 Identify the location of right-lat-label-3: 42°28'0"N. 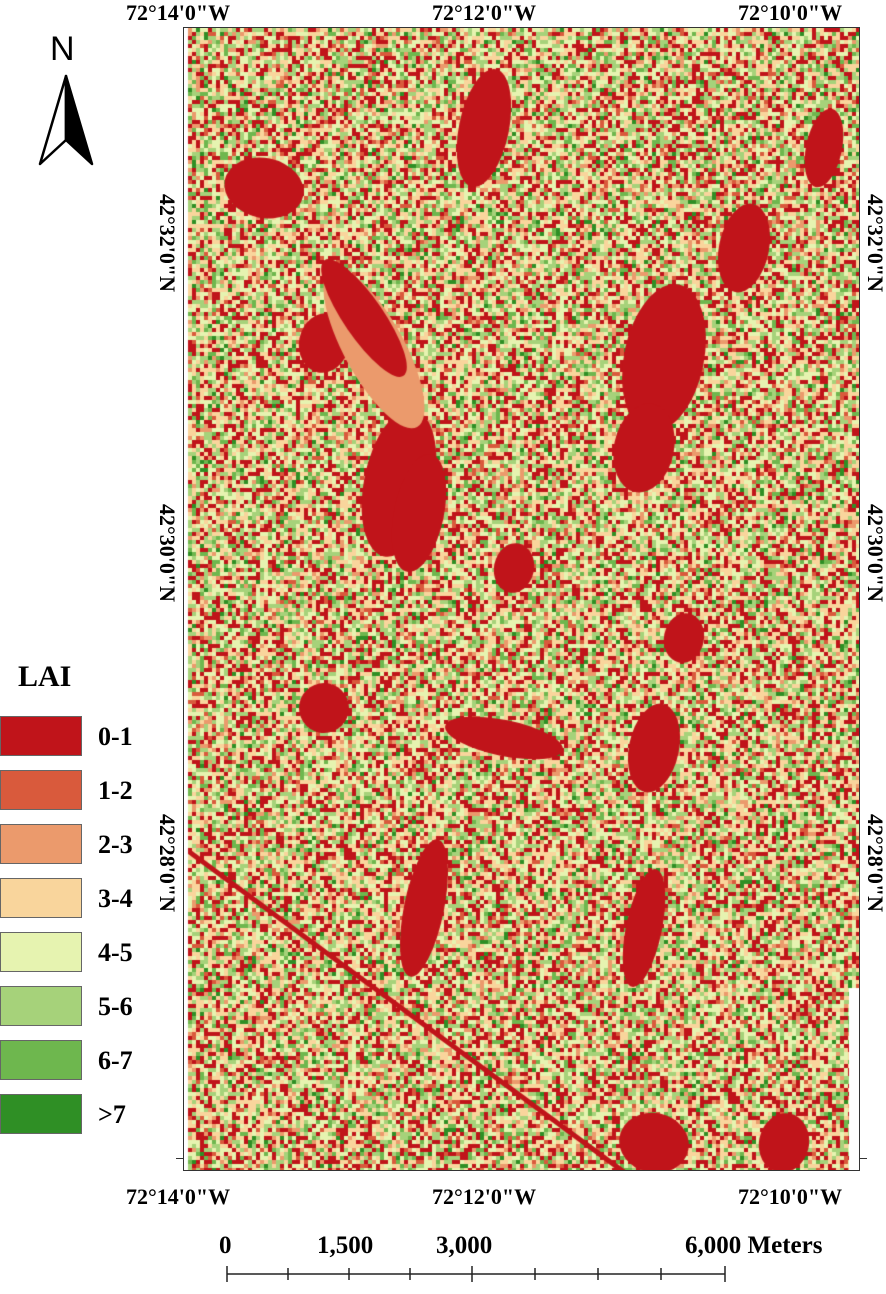
(874, 862).